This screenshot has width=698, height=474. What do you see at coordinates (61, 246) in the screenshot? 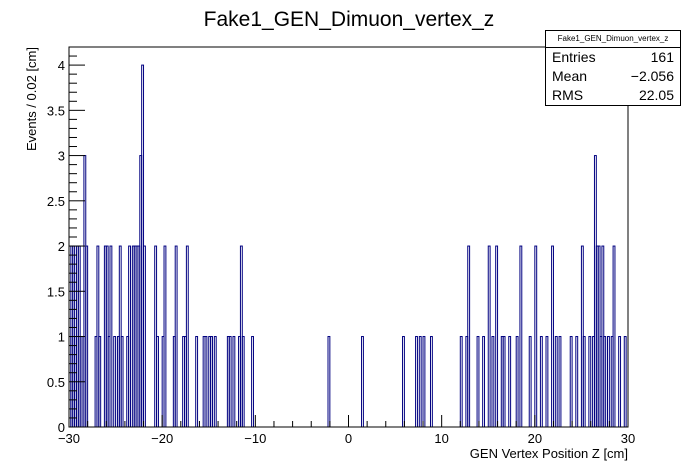
I see `y-tick-label: 2` at bounding box center [61, 246].